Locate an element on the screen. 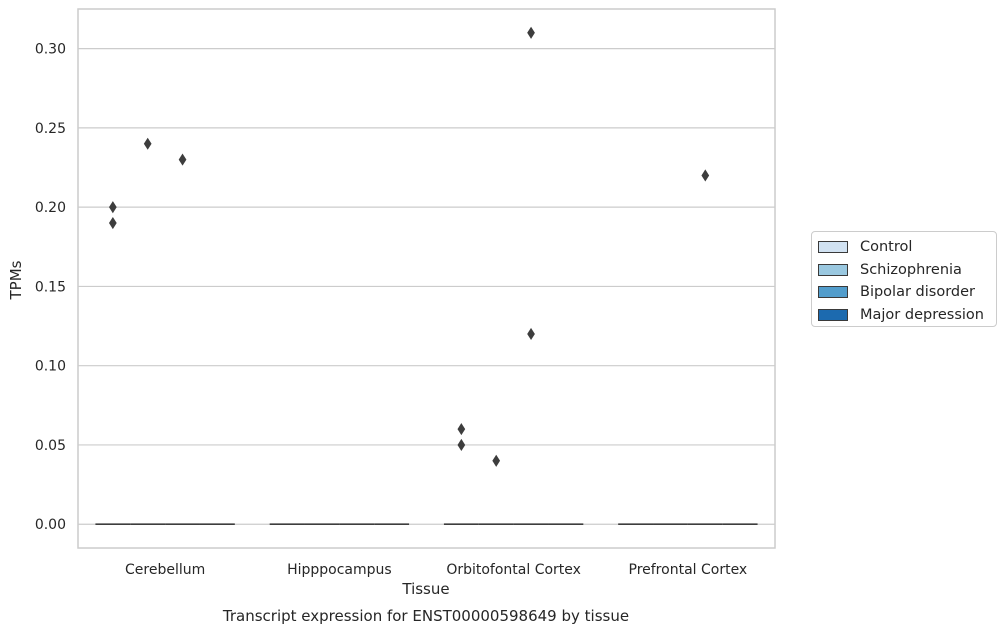 The image size is (1007, 634). y-tick-label: 0.00 is located at coordinates (50, 525).